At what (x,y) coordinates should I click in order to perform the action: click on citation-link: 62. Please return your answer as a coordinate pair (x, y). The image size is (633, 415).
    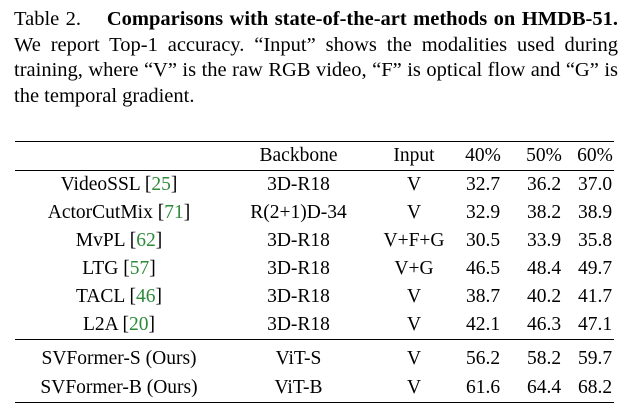
    Looking at the image, I should click on (146, 240).